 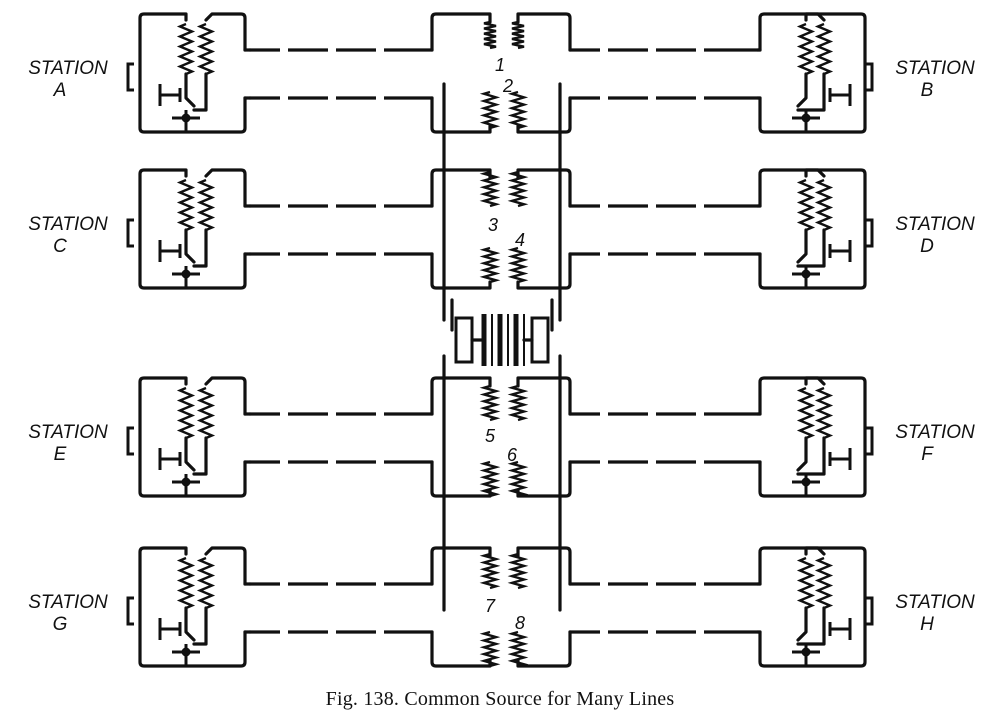 I want to click on coil-number-6: 6, so click(x=512, y=455).